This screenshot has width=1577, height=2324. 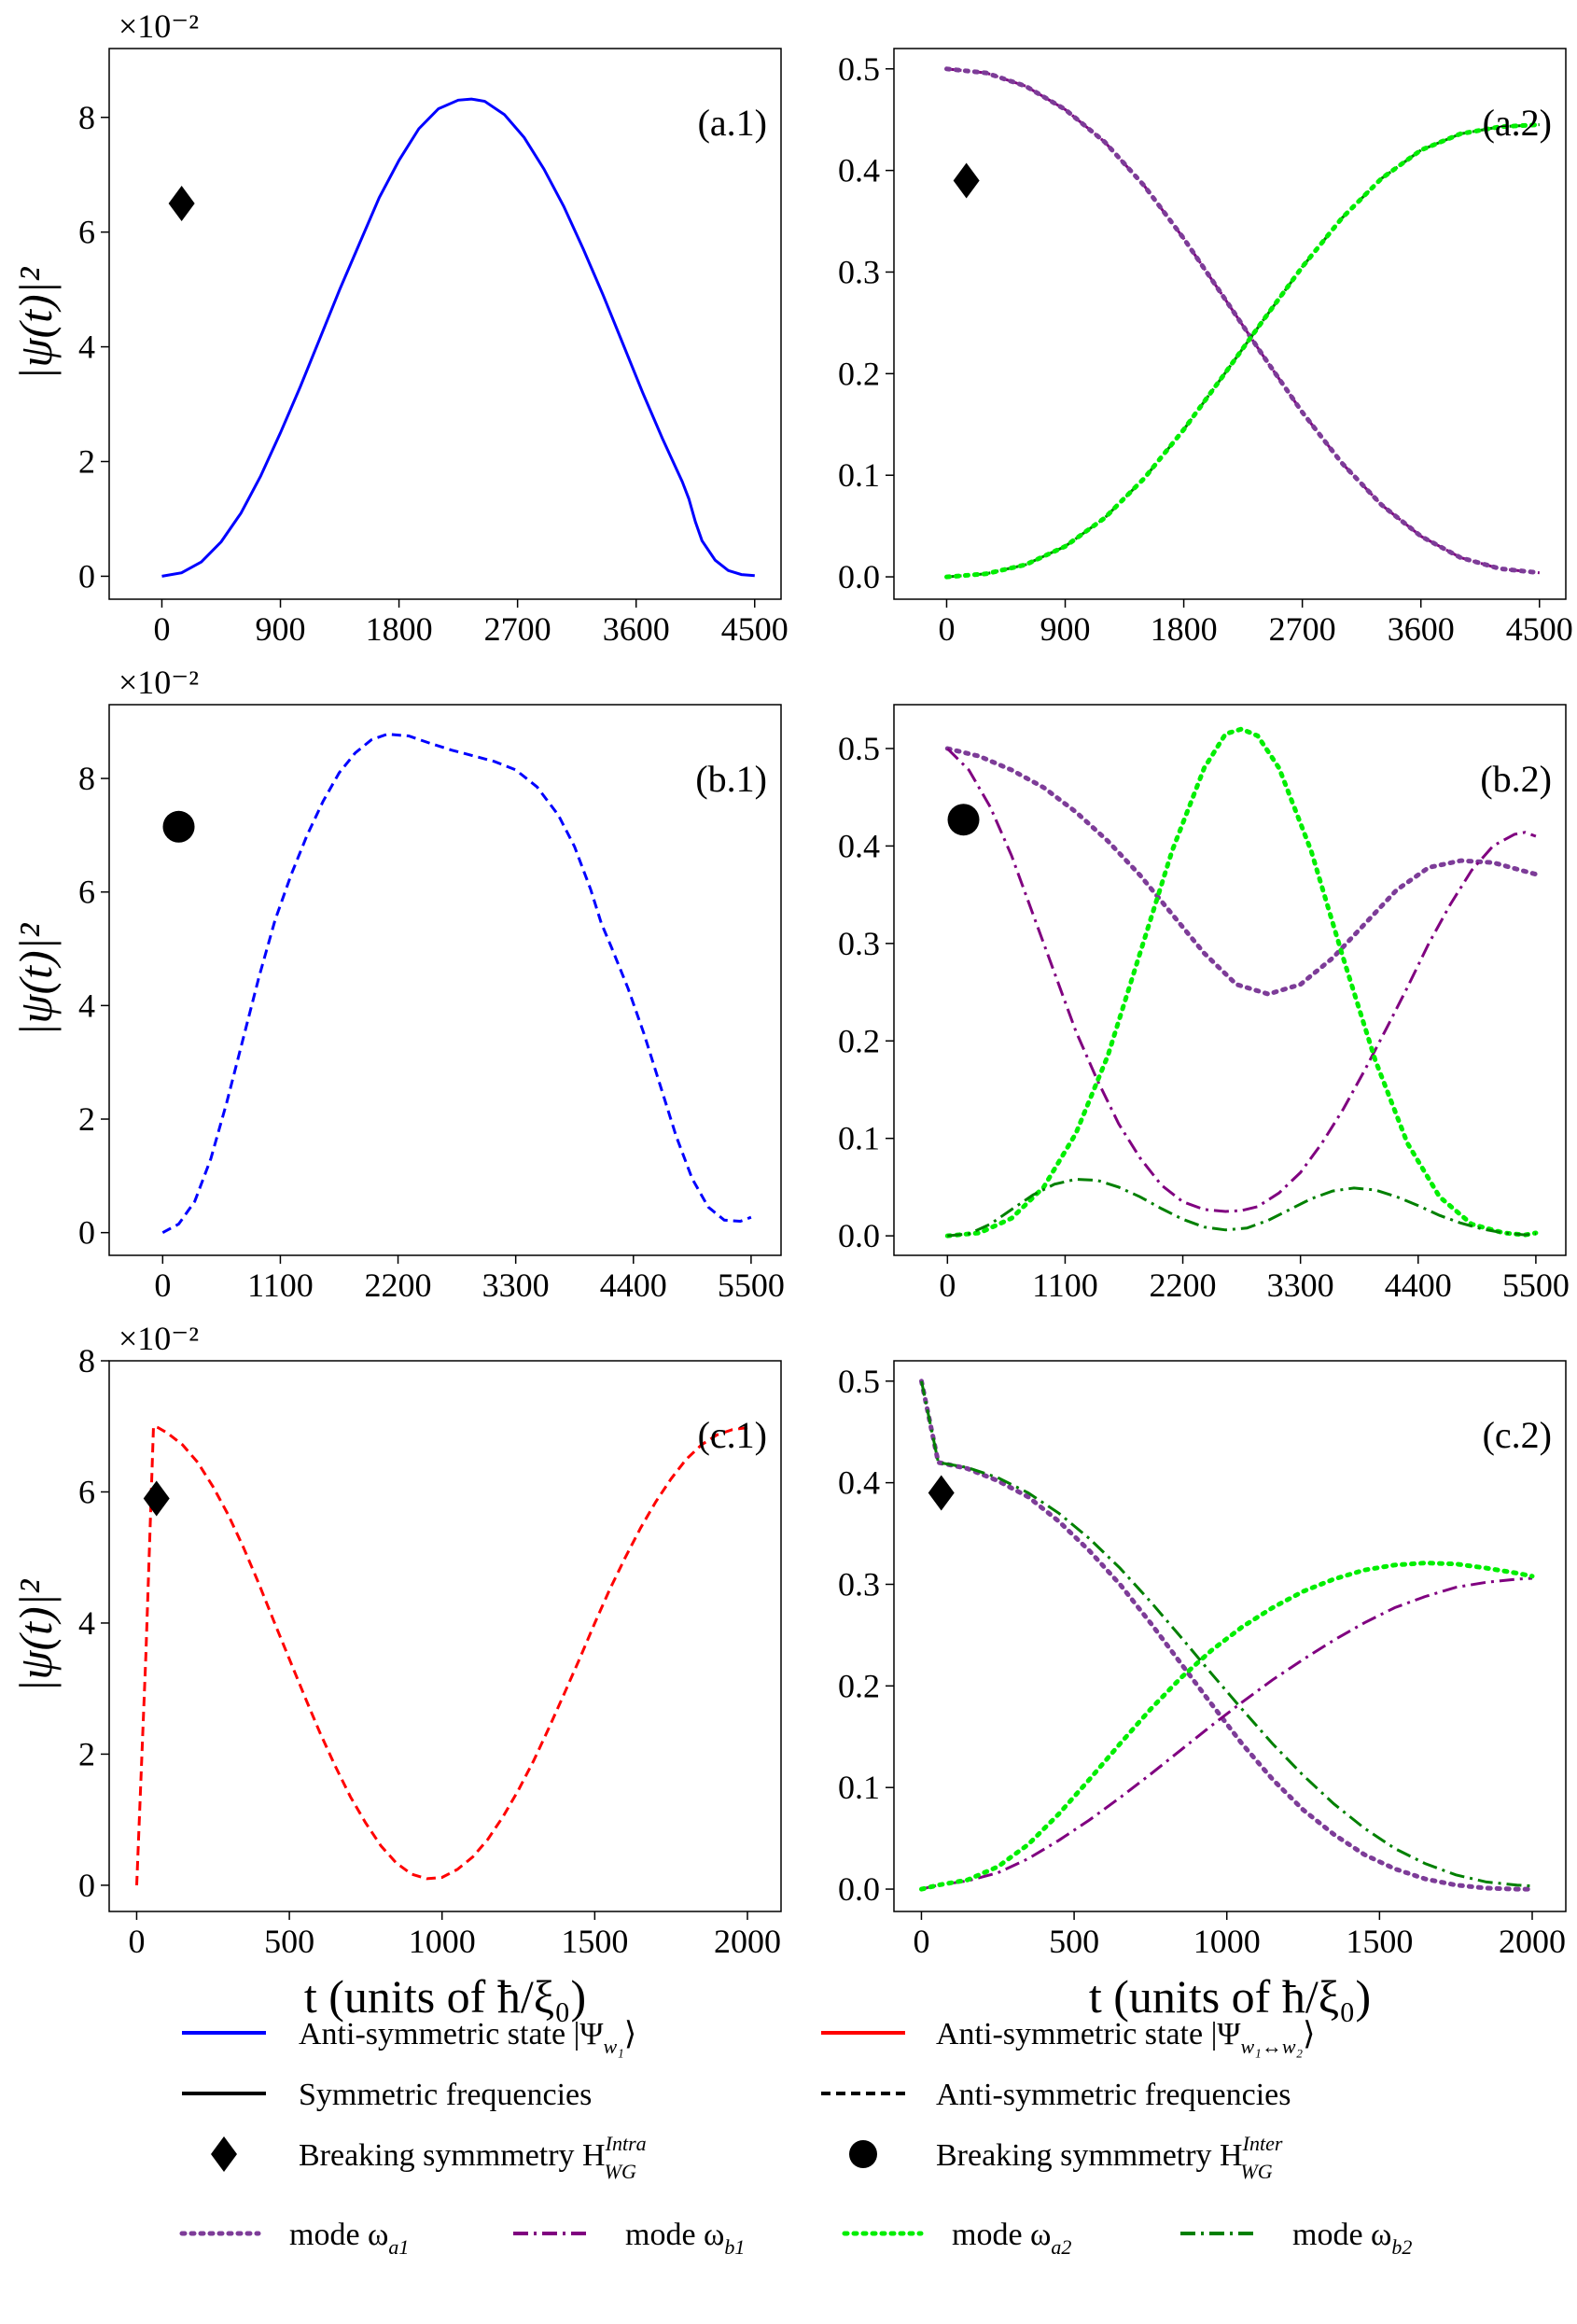 I want to click on legend-diamond-icon, so click(x=224, y=2154).